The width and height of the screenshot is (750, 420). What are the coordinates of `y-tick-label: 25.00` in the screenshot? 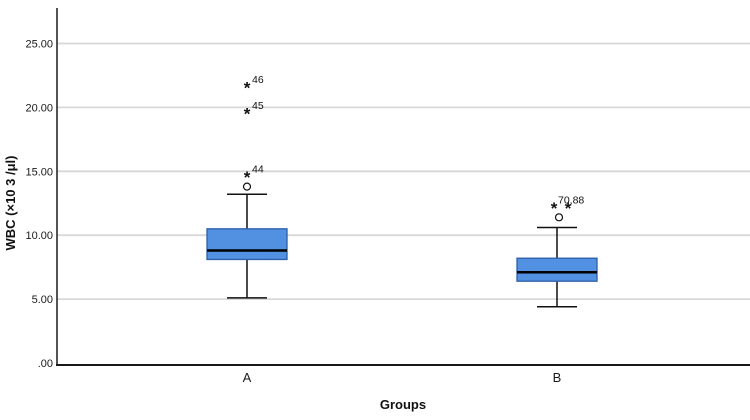 It's located at (39, 45).